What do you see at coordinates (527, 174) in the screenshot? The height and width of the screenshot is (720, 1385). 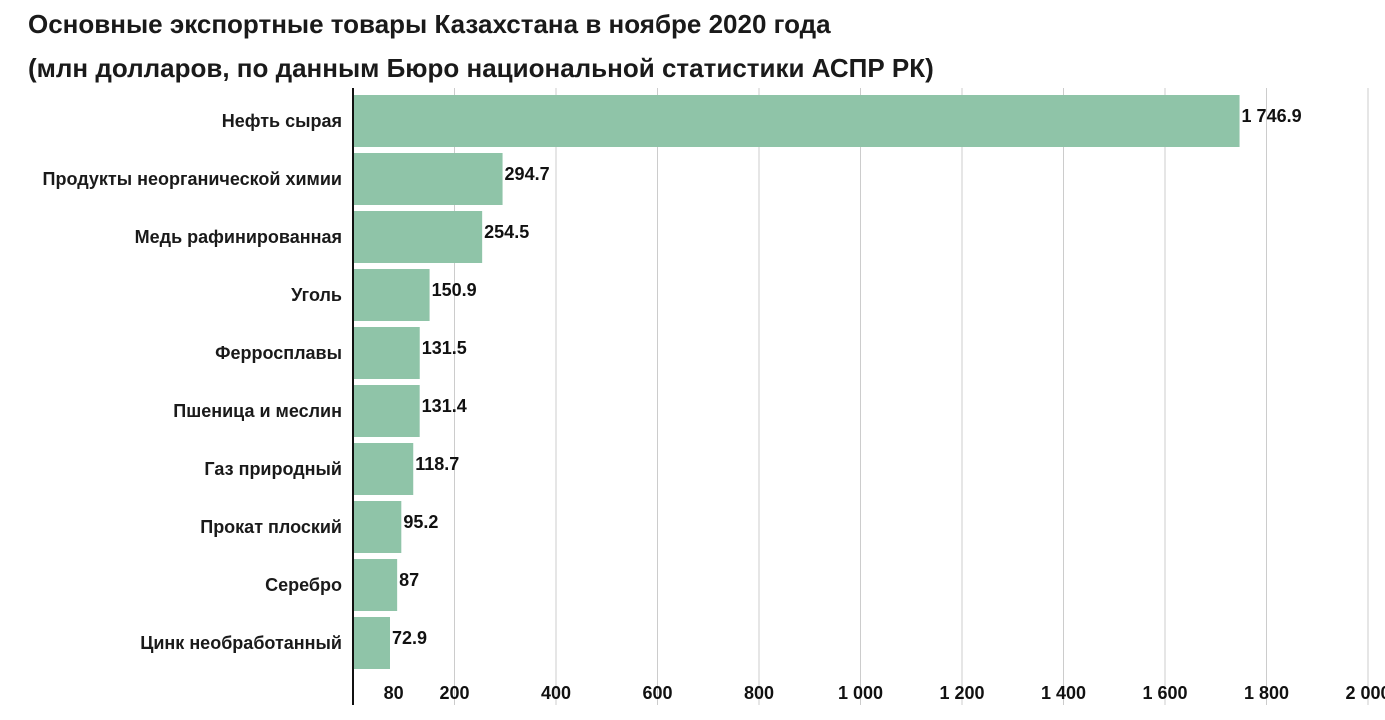 I see `value-label: 294.7` at bounding box center [527, 174].